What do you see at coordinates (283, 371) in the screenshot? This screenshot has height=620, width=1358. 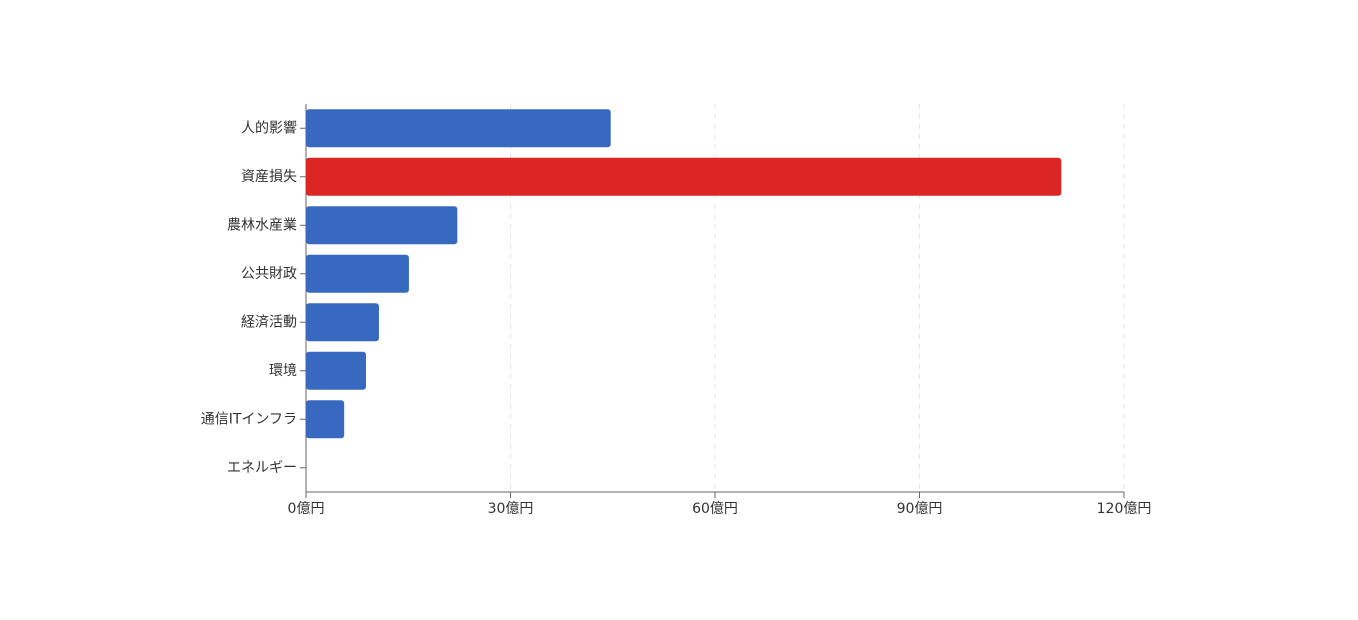 I see `y-tick-label: 環境` at bounding box center [283, 371].